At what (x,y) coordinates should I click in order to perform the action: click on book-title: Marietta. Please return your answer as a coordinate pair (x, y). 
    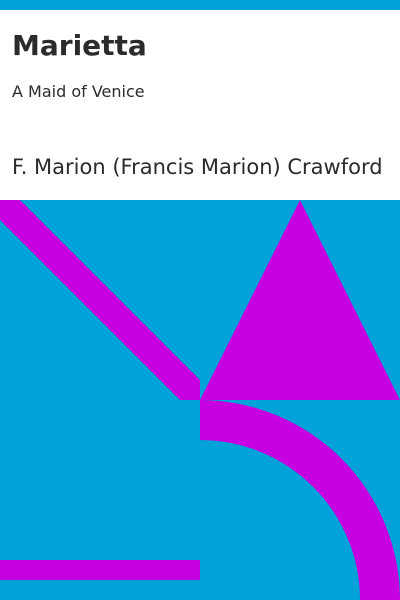
    Looking at the image, I should click on (79, 45).